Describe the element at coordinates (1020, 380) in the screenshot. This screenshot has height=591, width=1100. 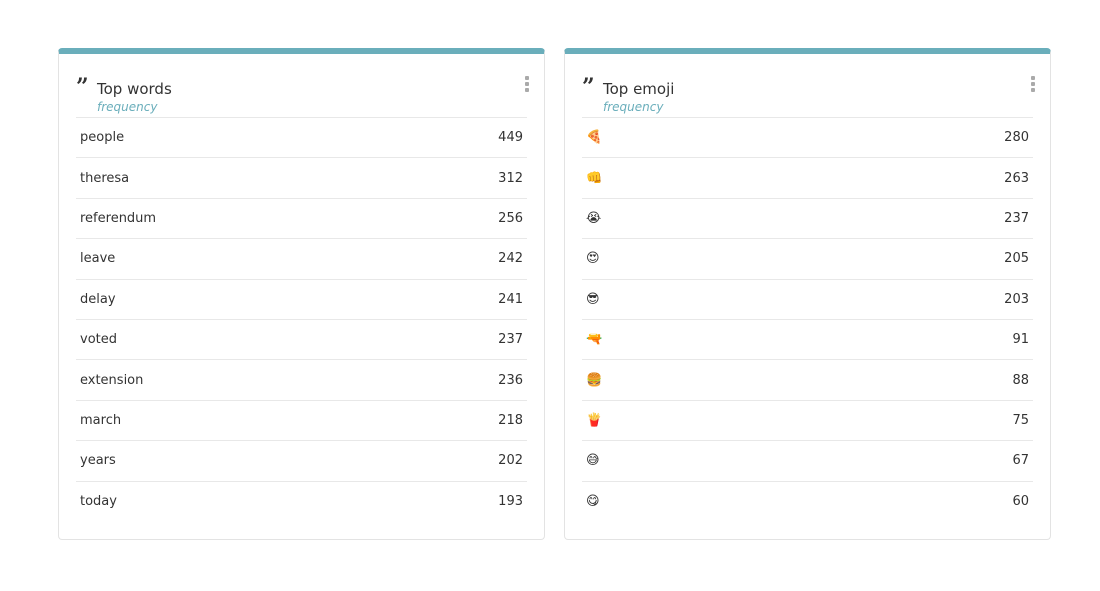
I see `row-count: 88` at that location.